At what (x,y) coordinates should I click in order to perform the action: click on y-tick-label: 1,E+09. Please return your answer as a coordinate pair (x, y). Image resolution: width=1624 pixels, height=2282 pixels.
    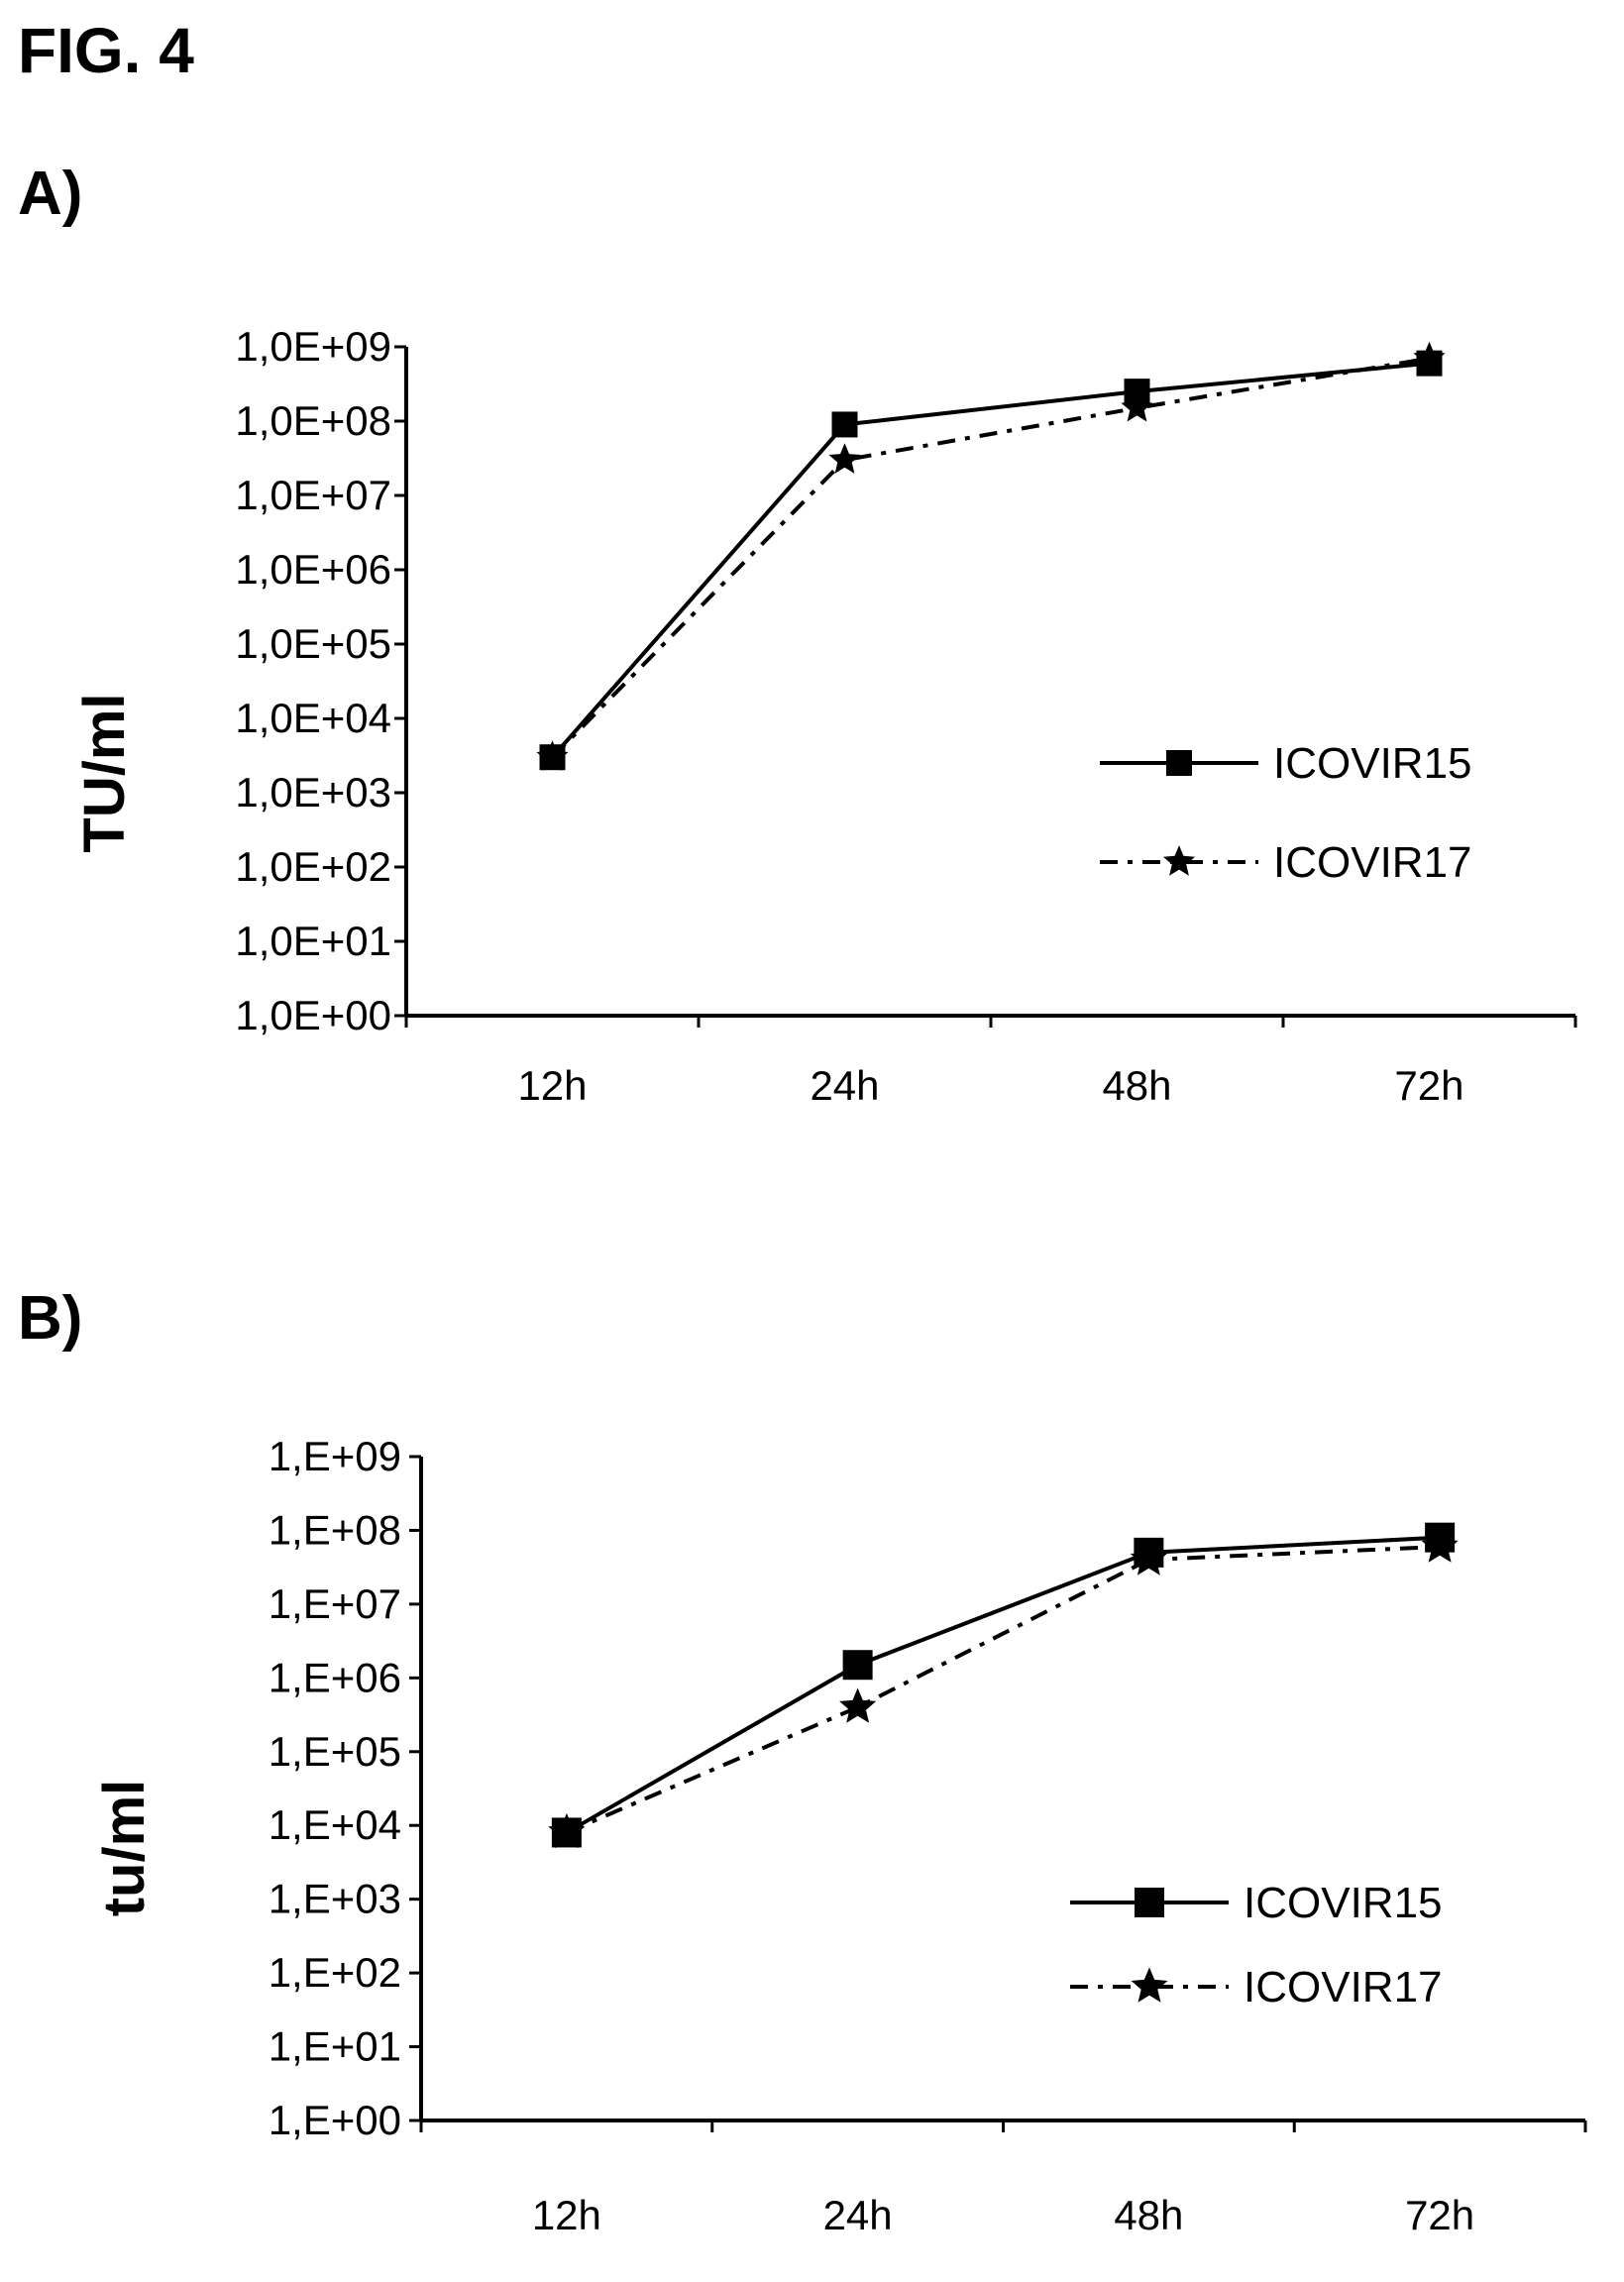
    Looking at the image, I should click on (335, 1456).